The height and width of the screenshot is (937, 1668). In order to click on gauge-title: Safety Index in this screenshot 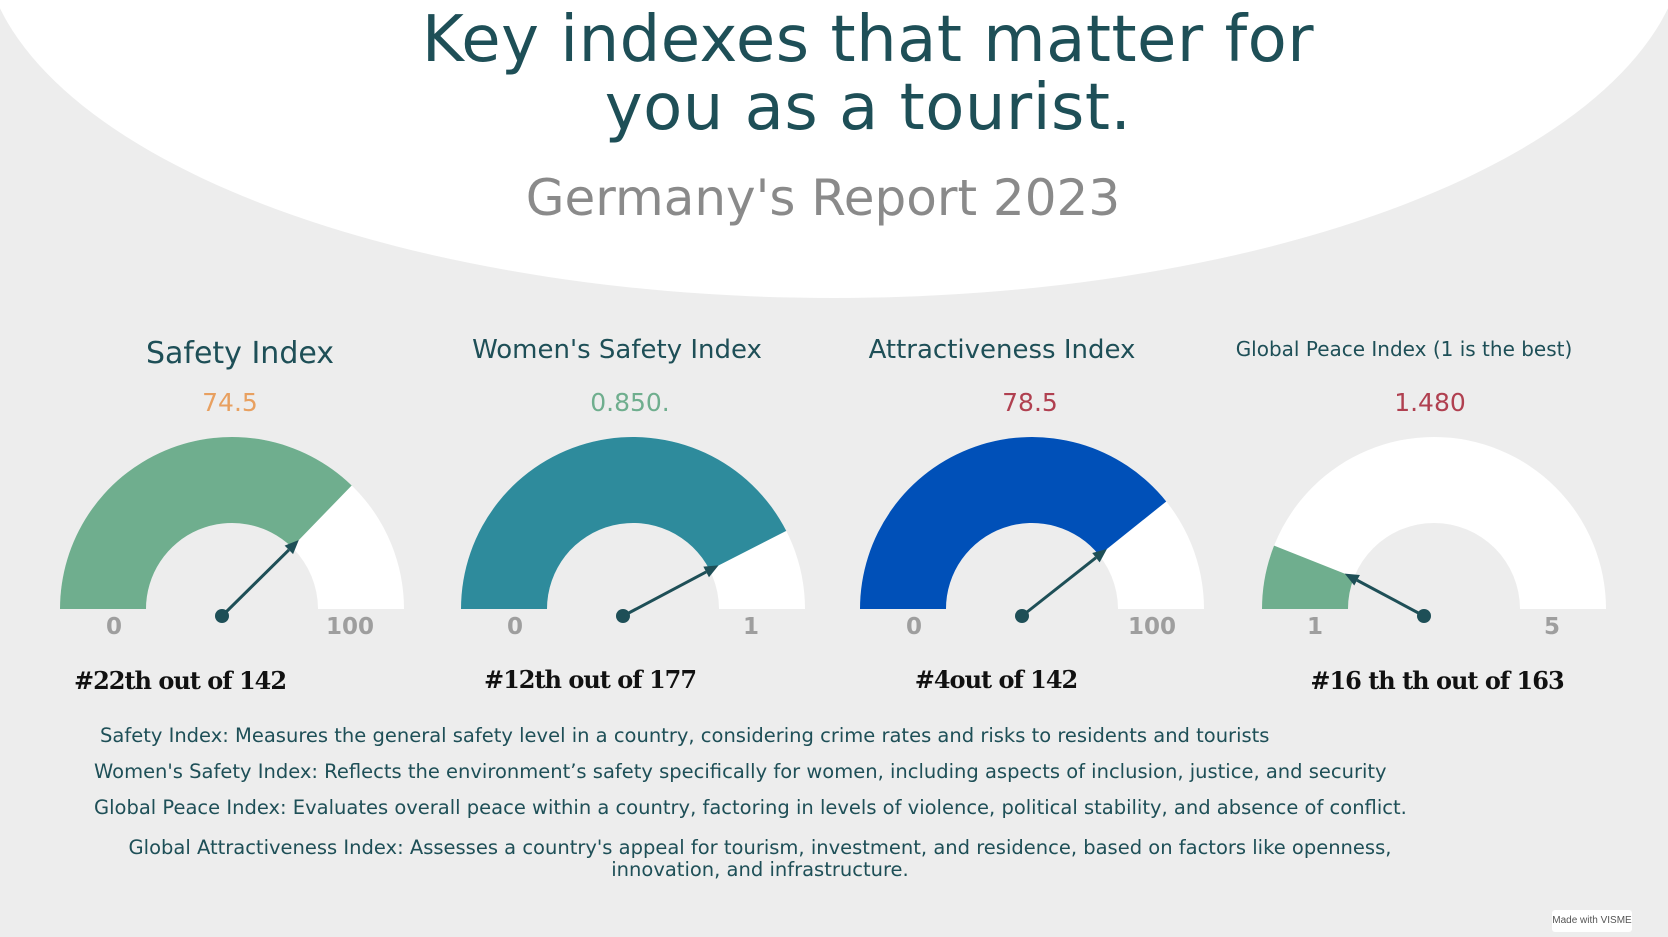, I will do `click(240, 353)`.